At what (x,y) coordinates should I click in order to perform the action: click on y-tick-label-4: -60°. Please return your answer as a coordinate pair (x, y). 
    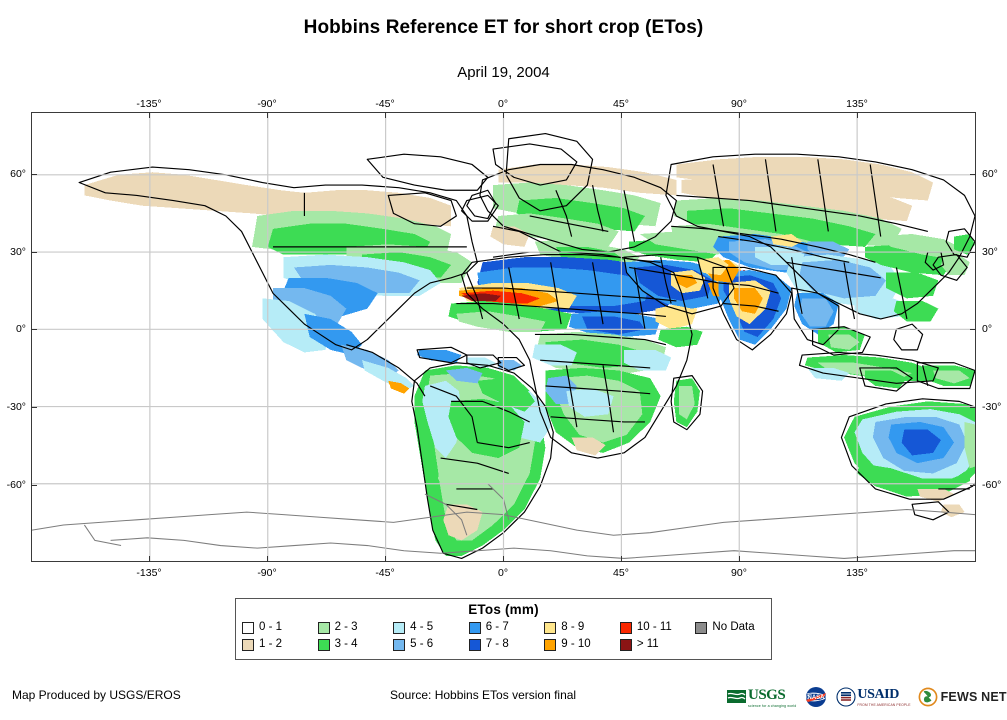
    Looking at the image, I should click on (16, 485).